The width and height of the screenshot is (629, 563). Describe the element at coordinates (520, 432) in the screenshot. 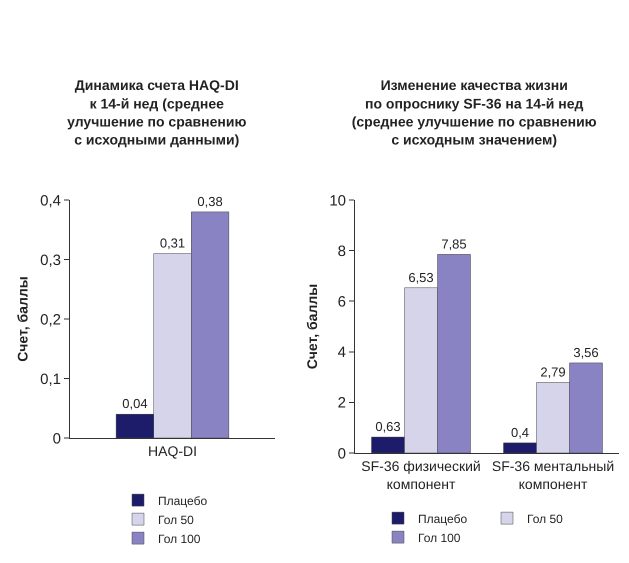

I see `data-label: 0,4` at that location.